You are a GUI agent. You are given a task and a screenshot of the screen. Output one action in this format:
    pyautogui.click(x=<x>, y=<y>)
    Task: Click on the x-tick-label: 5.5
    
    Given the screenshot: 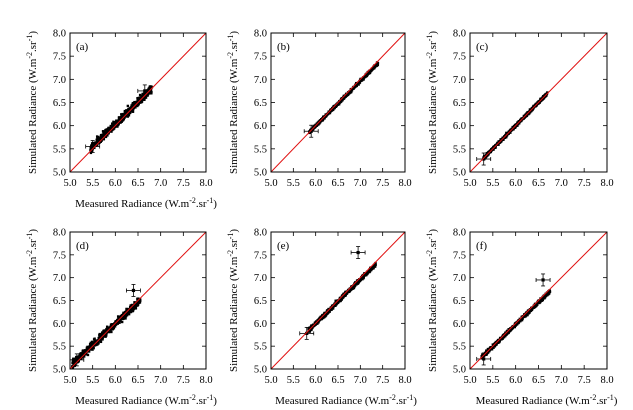 What is the action you would take?
    pyautogui.click(x=92, y=380)
    